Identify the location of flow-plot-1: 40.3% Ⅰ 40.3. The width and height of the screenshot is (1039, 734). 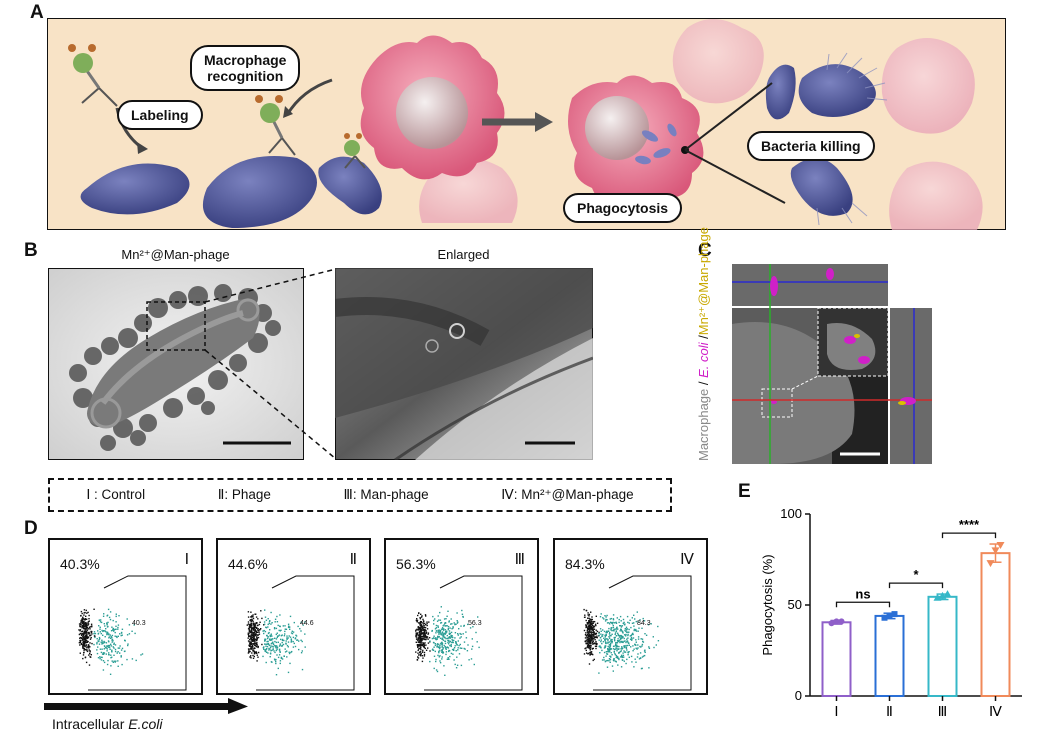
(125, 616).